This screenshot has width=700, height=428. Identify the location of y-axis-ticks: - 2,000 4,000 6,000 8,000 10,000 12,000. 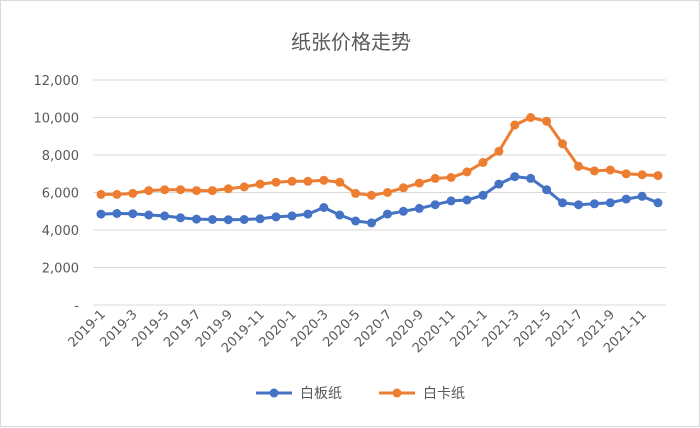
(57, 194).